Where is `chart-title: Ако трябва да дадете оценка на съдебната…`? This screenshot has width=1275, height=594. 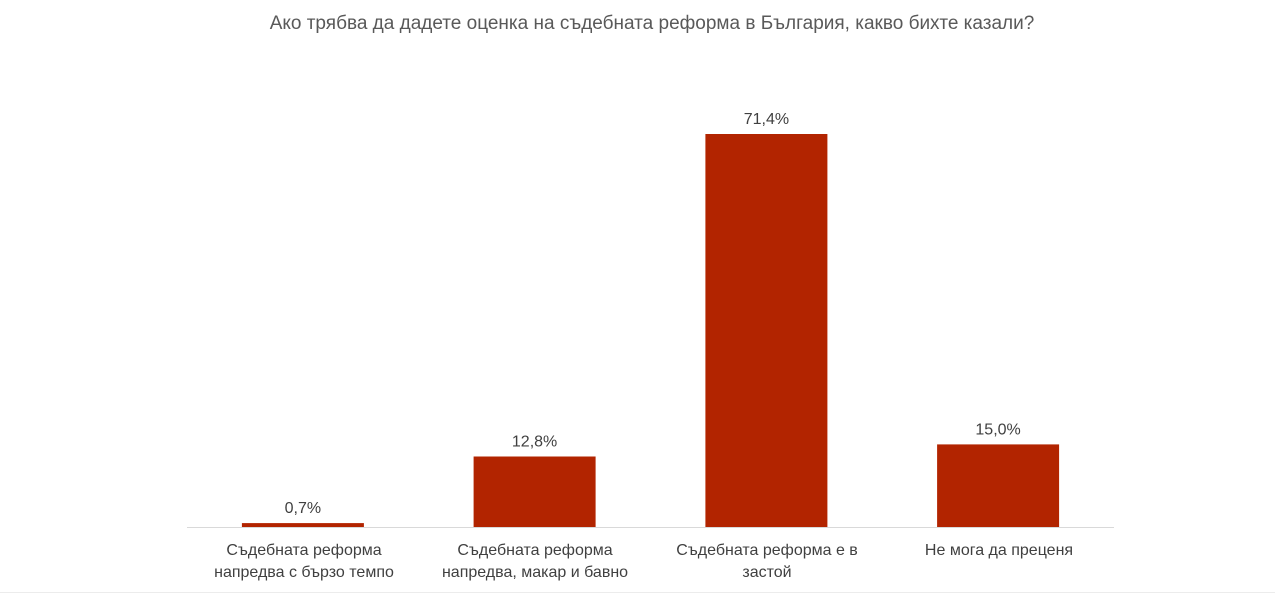 chart-title: Ако трябва да дадете оценка на съдебната… is located at coordinates (652, 23).